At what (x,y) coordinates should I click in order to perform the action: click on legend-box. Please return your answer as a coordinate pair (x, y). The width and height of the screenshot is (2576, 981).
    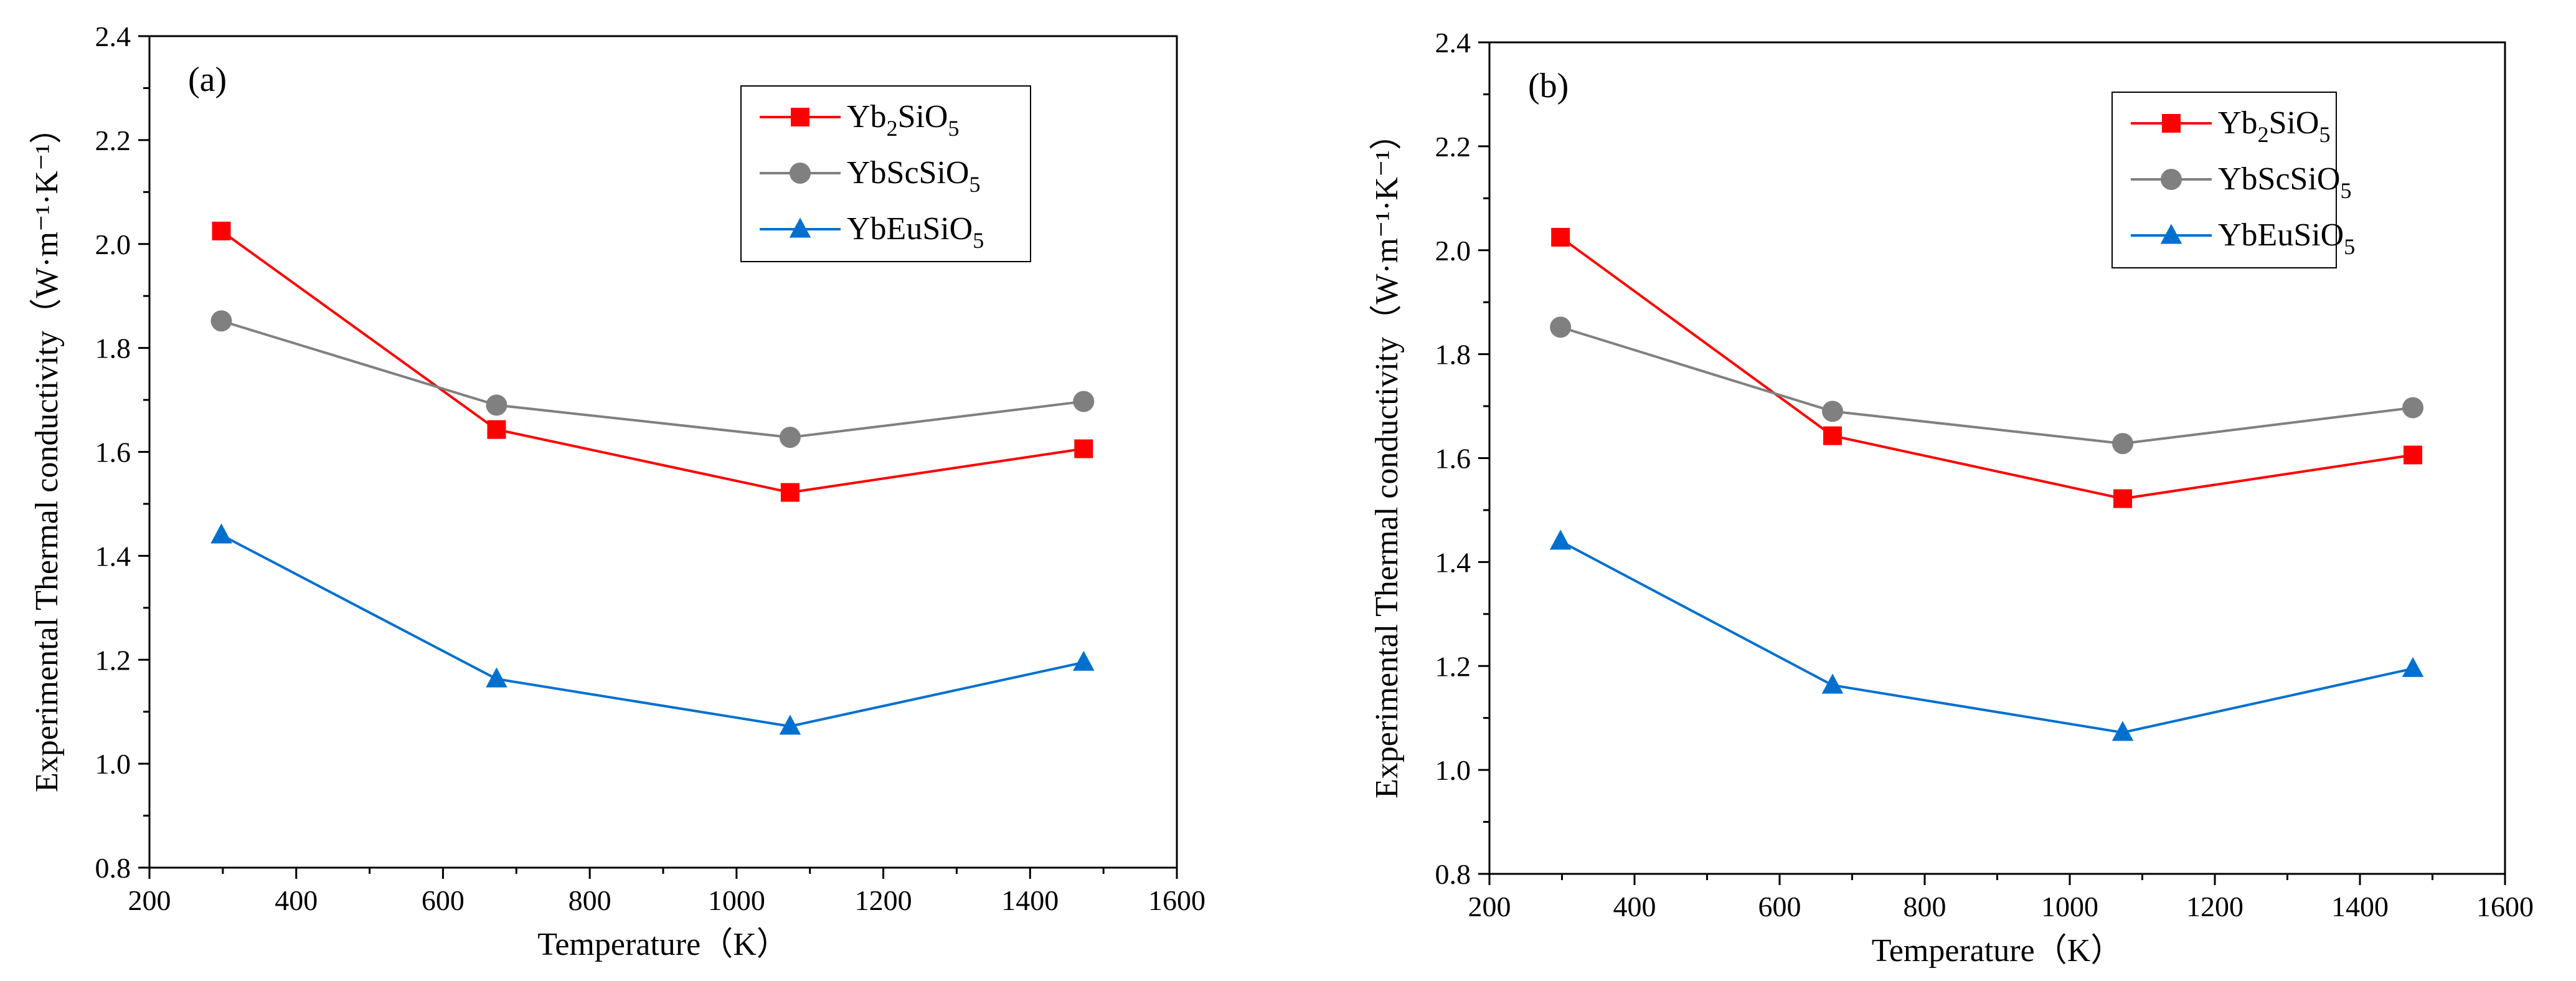
    Looking at the image, I should click on (885, 173).